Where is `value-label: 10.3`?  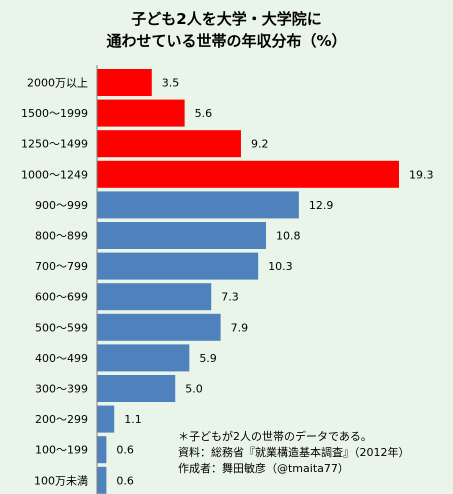
value-label: 10.3 is located at coordinates (280, 266).